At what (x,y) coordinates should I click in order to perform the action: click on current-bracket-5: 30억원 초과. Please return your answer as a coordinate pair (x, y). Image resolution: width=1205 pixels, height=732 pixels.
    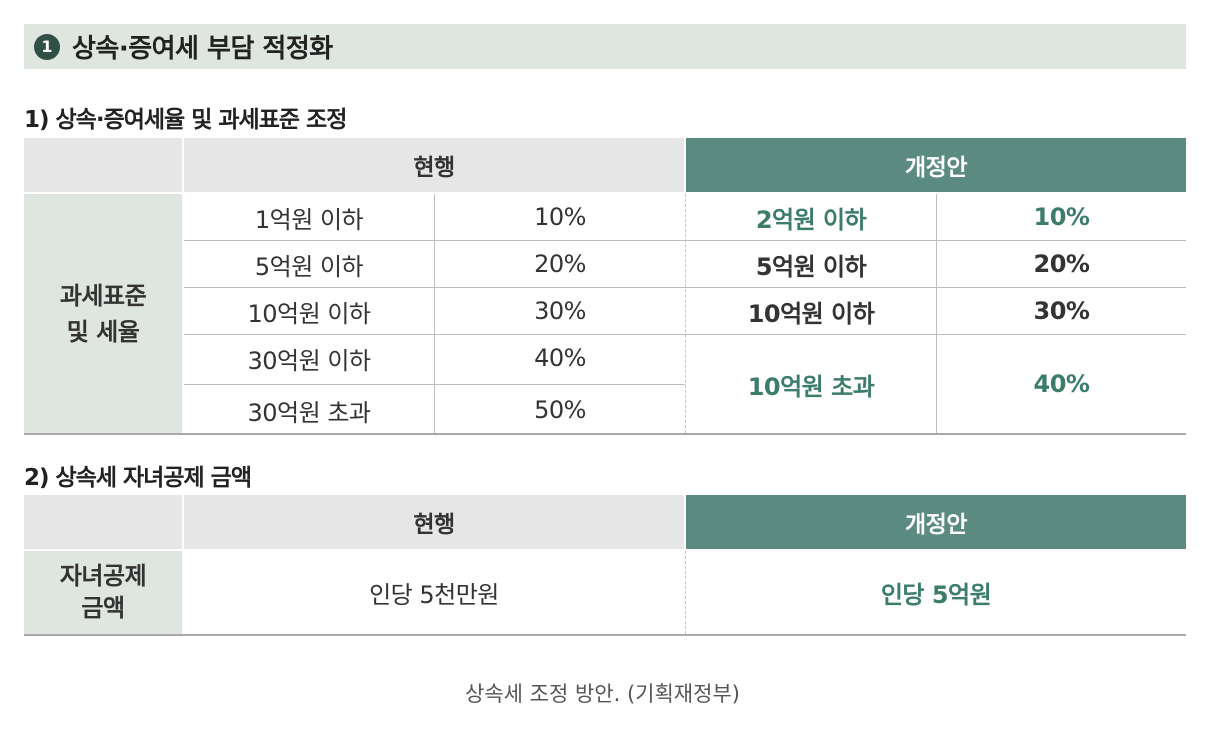
    Looking at the image, I should click on (309, 412).